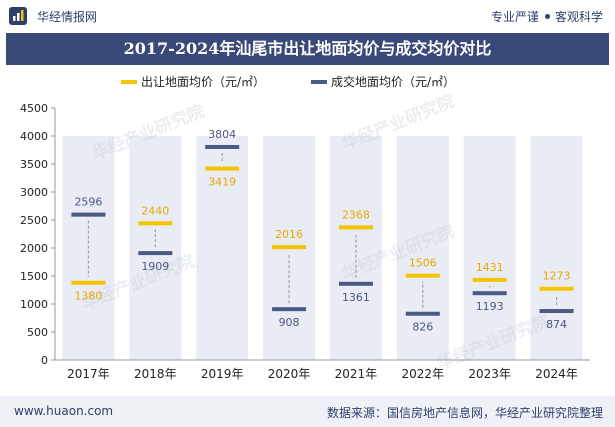 Image resolution: width=615 pixels, height=427 pixels. What do you see at coordinates (490, 267) in the screenshot?
I see `land-price-label: 1431` at bounding box center [490, 267].